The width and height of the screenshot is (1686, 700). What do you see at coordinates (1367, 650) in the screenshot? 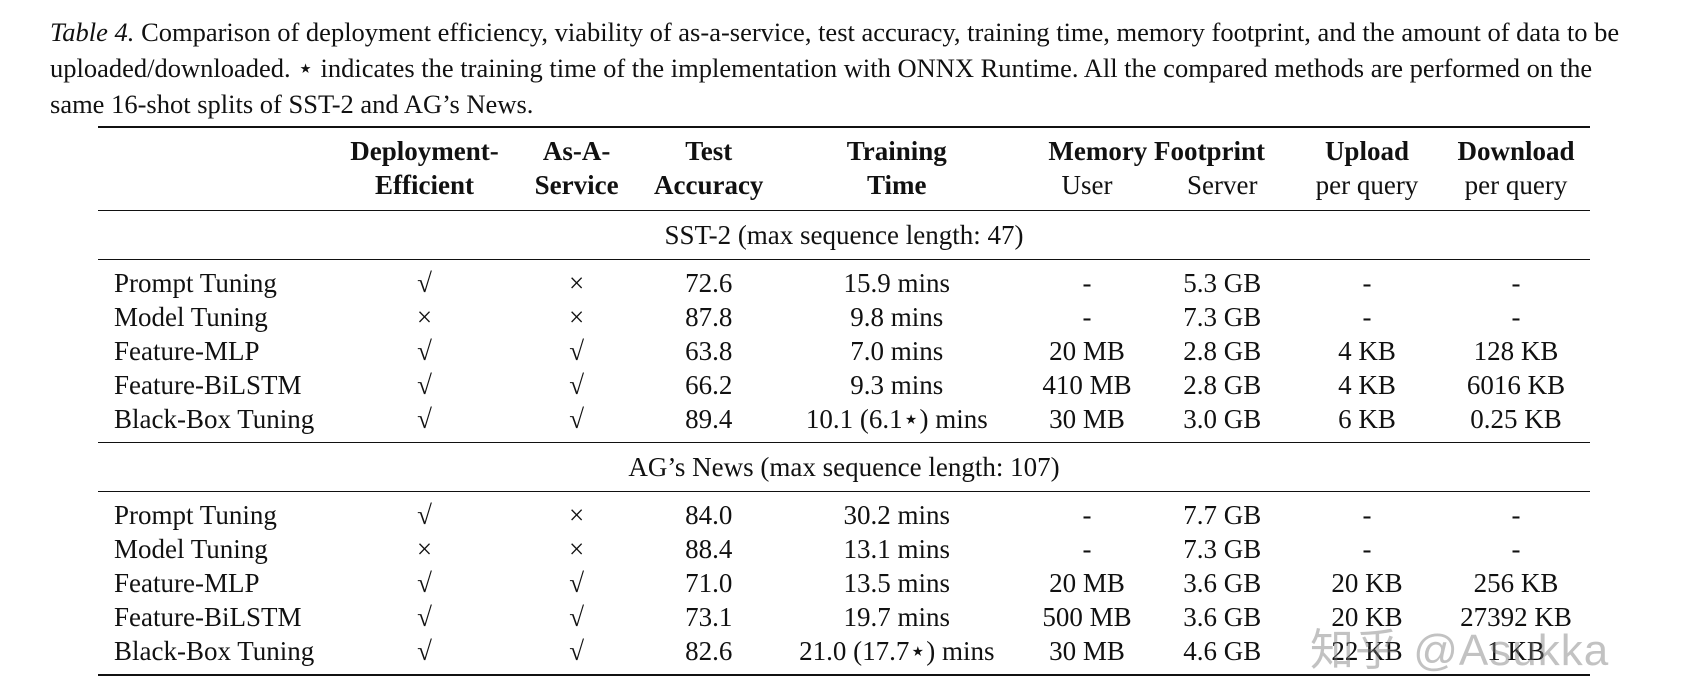
I see `cell: 22 KB` at bounding box center [1367, 650].